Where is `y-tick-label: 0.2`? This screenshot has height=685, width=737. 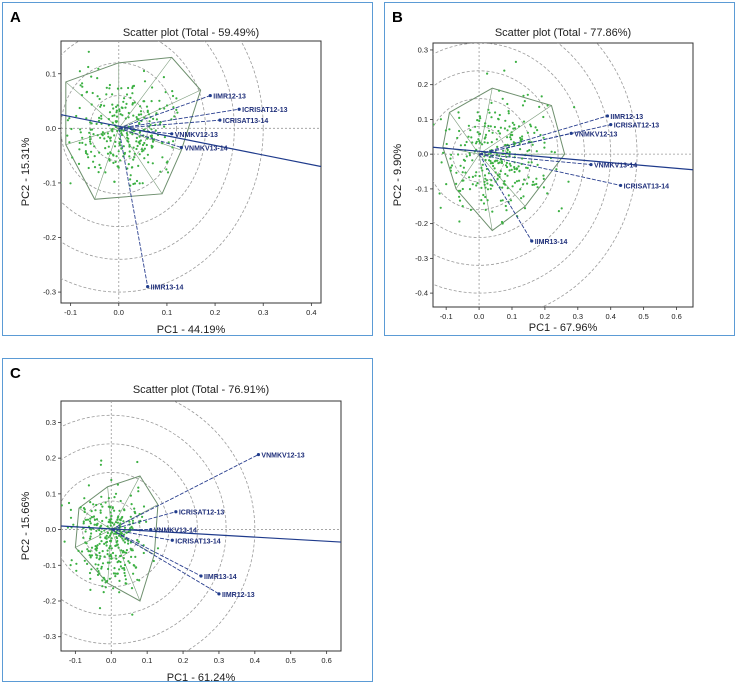 y-tick-label: 0.2 is located at coordinates (51, 458).